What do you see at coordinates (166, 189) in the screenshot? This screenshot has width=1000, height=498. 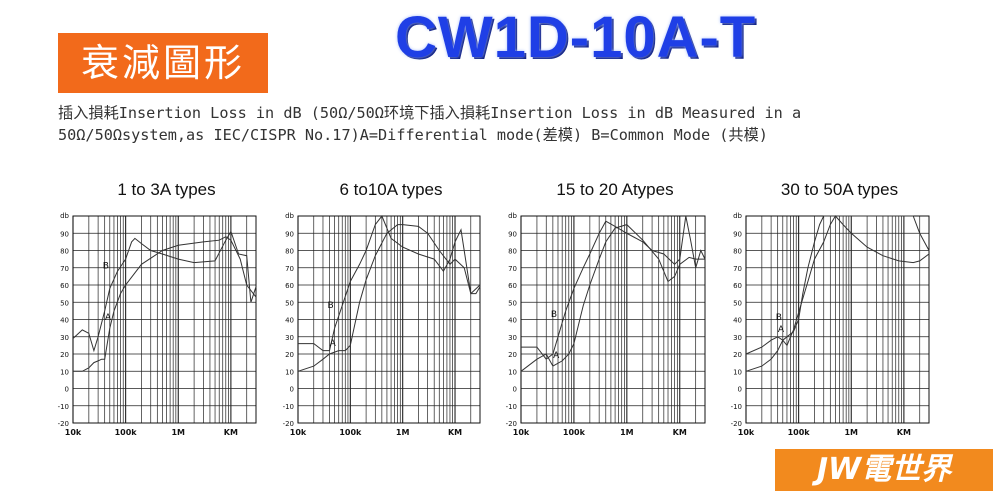 I see `chart-title-1: 1 to 3A types` at bounding box center [166, 189].